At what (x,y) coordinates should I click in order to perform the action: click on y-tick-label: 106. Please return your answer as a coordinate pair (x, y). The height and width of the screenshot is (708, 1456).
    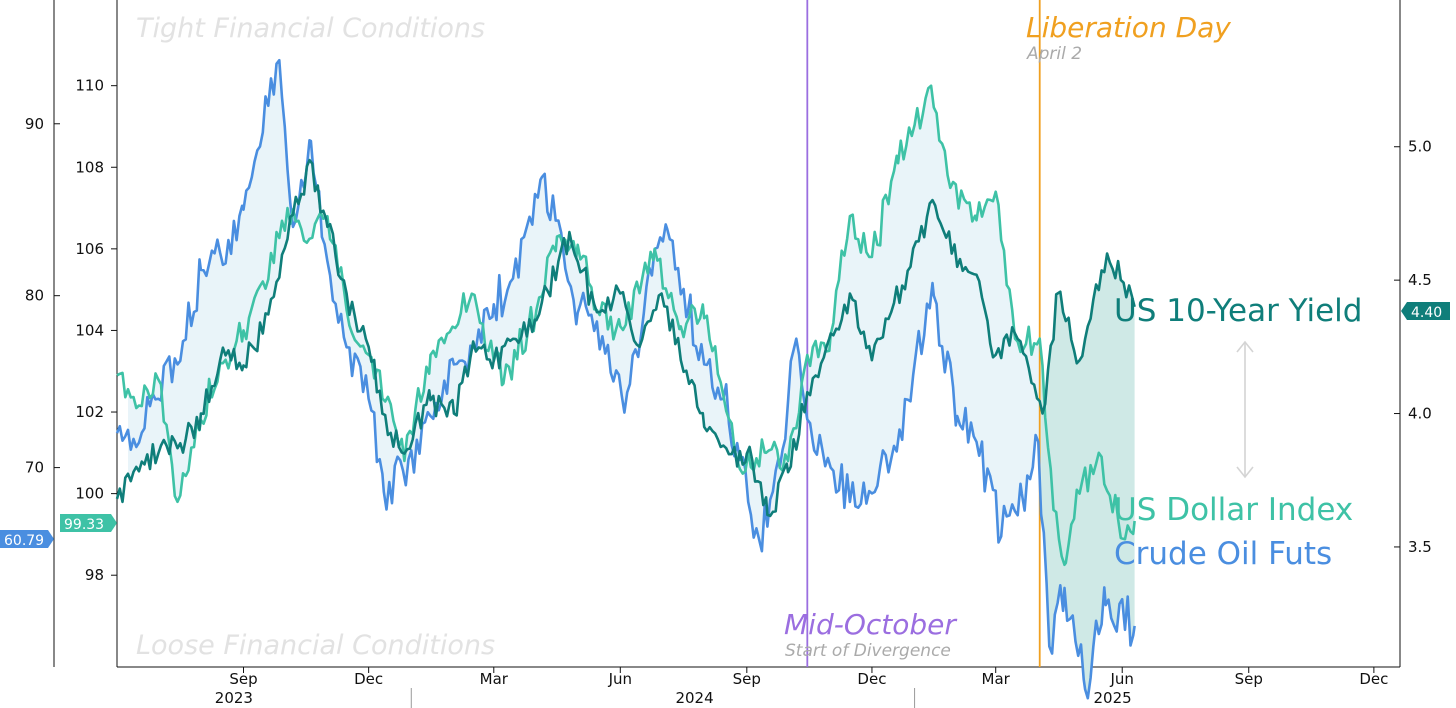
    Looking at the image, I should click on (89, 249).